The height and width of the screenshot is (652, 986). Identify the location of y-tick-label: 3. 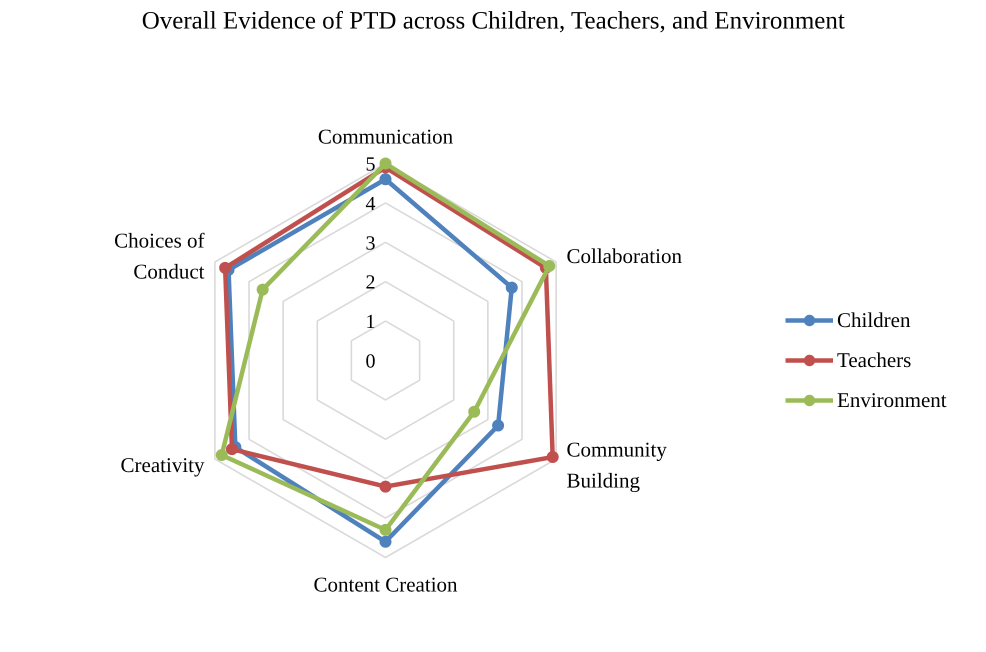
(371, 243).